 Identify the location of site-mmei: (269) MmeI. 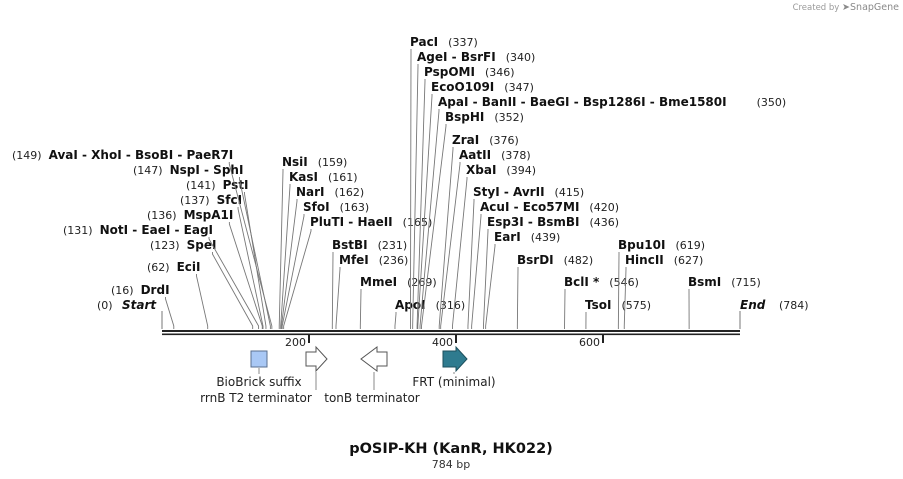
(398, 302).